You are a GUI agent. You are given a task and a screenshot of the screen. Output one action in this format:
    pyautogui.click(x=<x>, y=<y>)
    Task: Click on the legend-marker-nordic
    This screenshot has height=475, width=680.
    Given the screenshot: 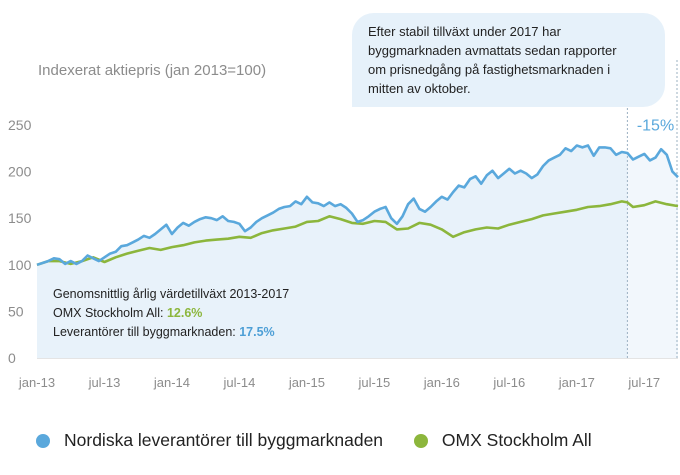 What is the action you would take?
    pyautogui.click(x=43, y=440)
    